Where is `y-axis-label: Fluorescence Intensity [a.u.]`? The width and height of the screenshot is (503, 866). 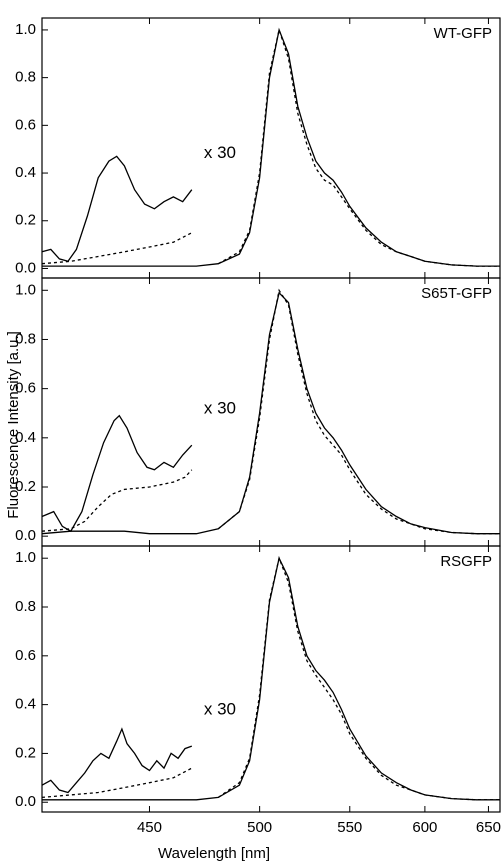
y-axis-label: Fluorescence Intensity [a.u.] is located at coordinates (13, 425).